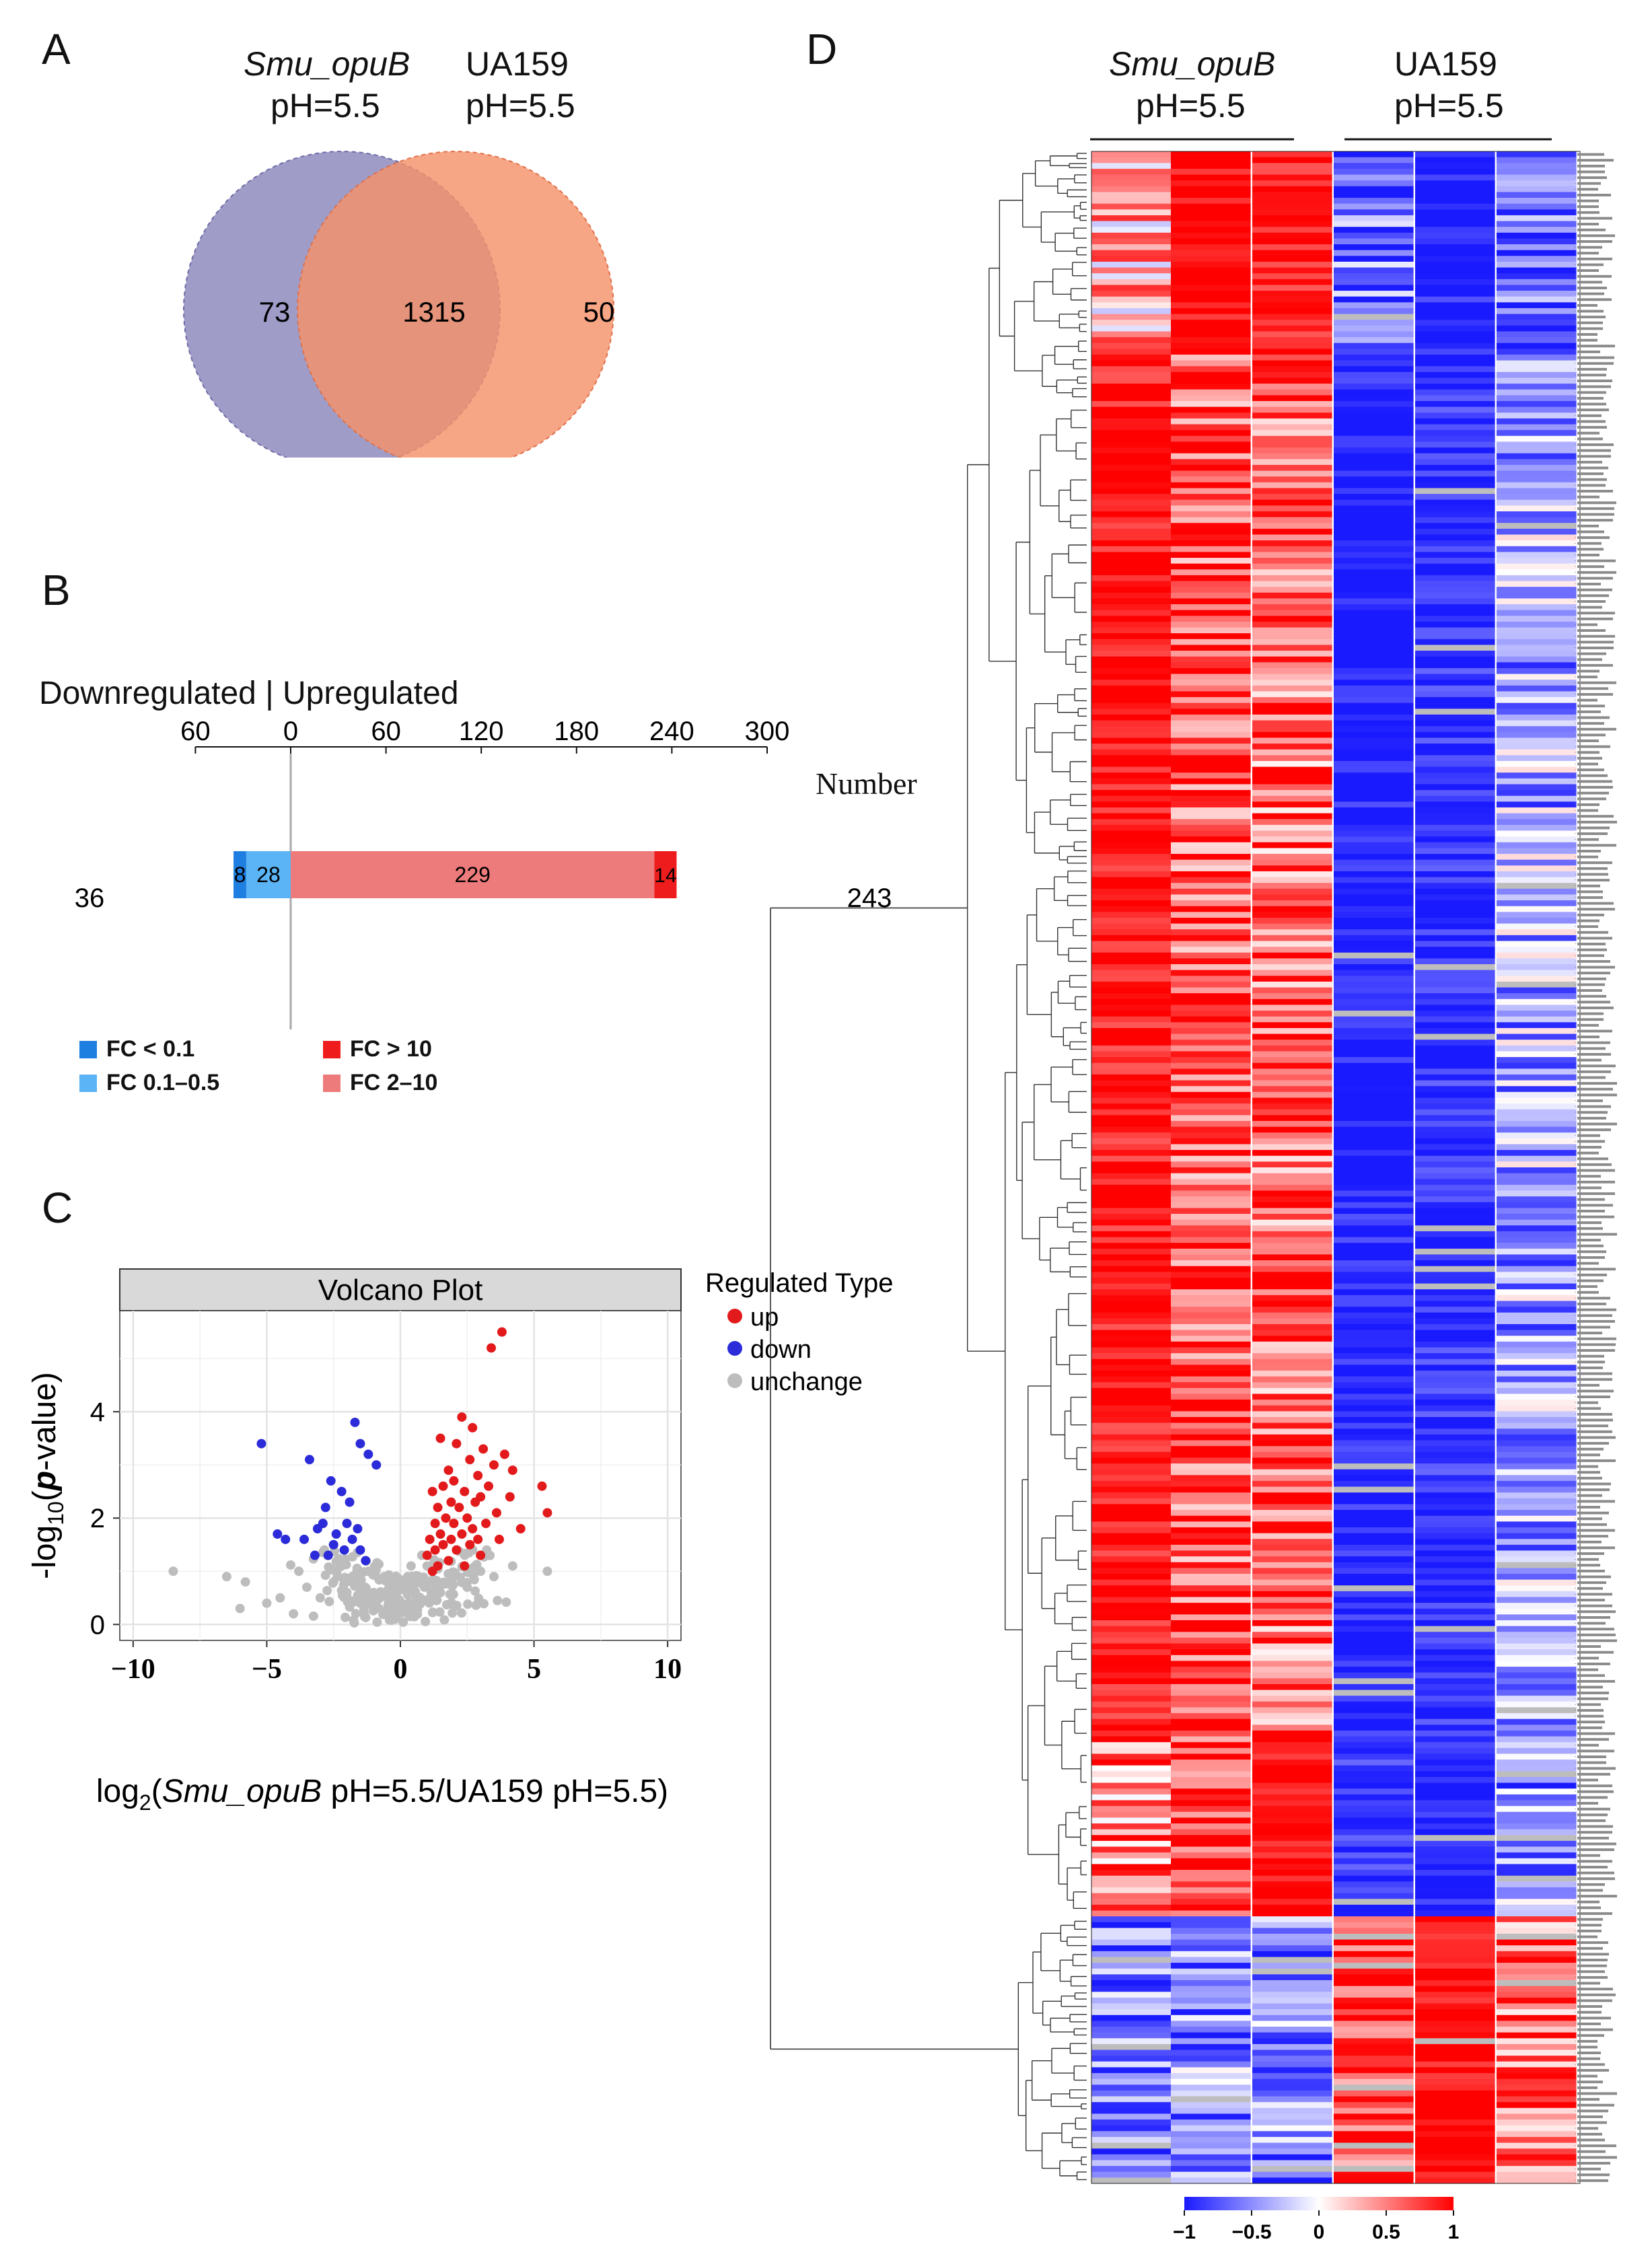 Image resolution: width=1652 pixels, height=2250 pixels. I want to click on volcano-point-up, so click(435, 1524).